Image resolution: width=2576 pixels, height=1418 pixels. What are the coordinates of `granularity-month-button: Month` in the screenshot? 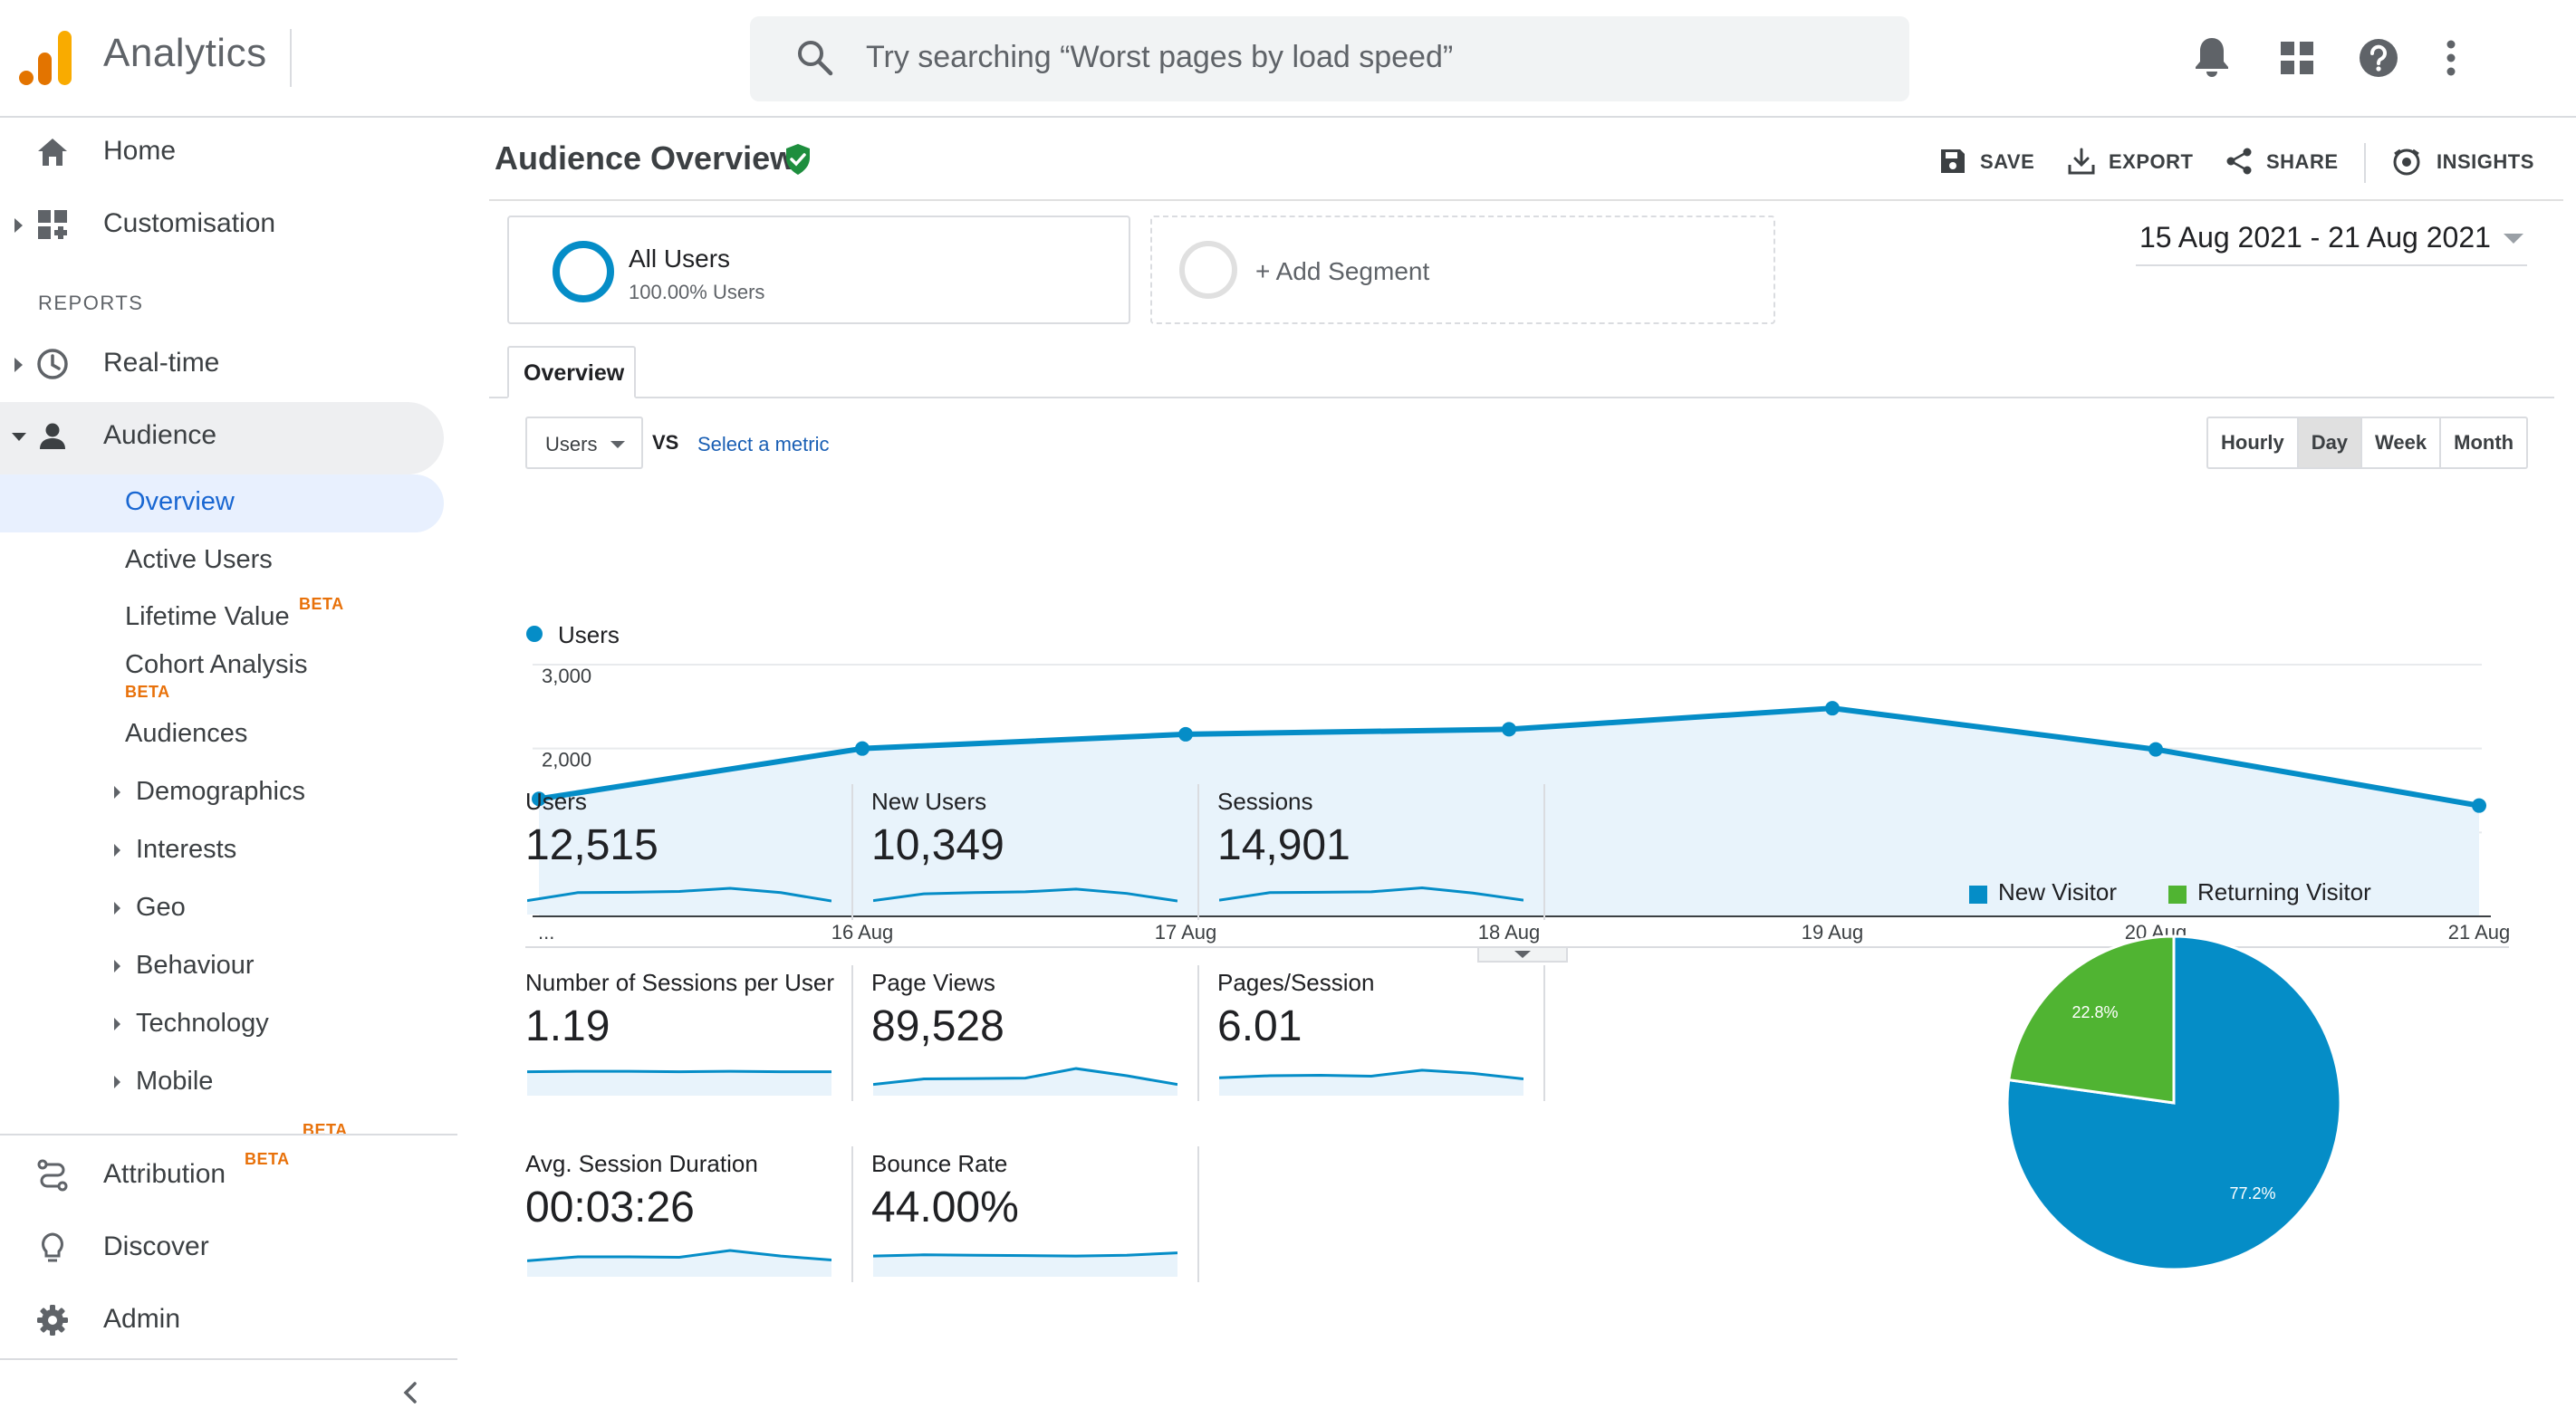 It's located at (2484, 443).